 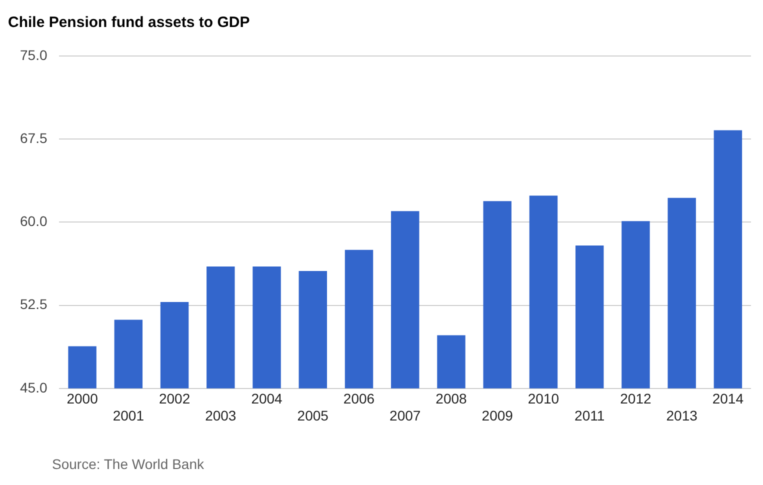 What do you see at coordinates (34, 304) in the screenshot?
I see `y-tick-label: 52.5` at bounding box center [34, 304].